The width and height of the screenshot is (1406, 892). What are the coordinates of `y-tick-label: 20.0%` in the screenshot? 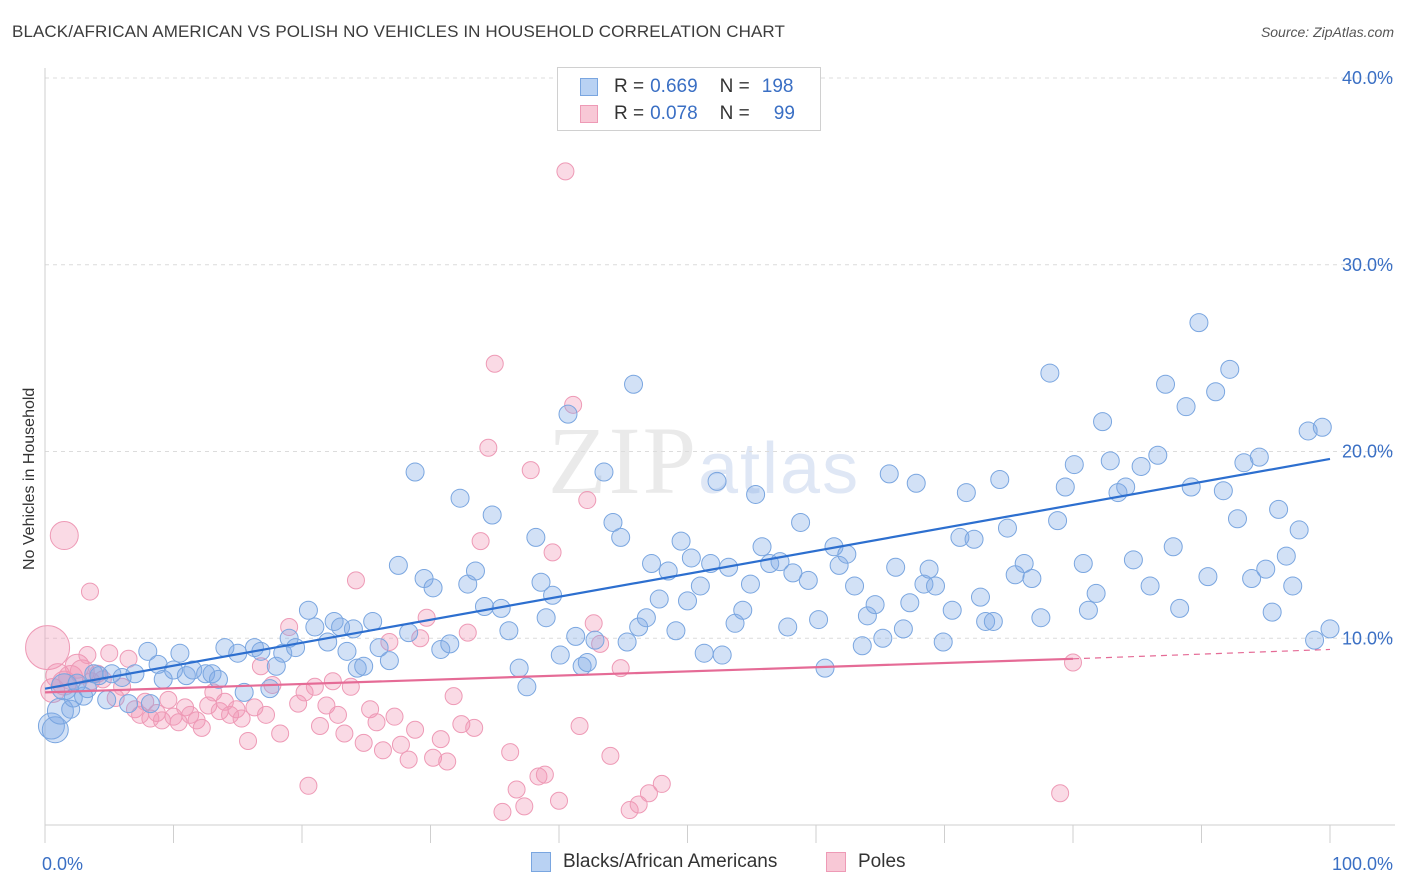 It's located at (1367, 452).